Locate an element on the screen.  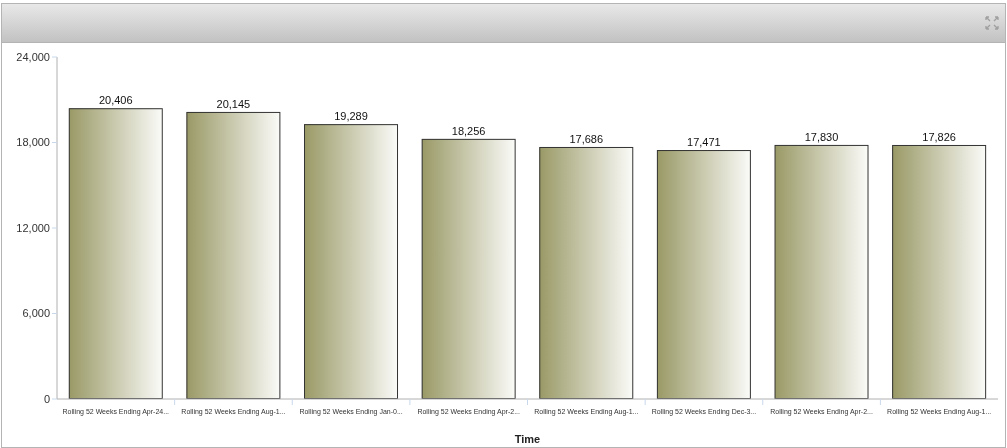
data-label: 17,826 is located at coordinates (939, 136).